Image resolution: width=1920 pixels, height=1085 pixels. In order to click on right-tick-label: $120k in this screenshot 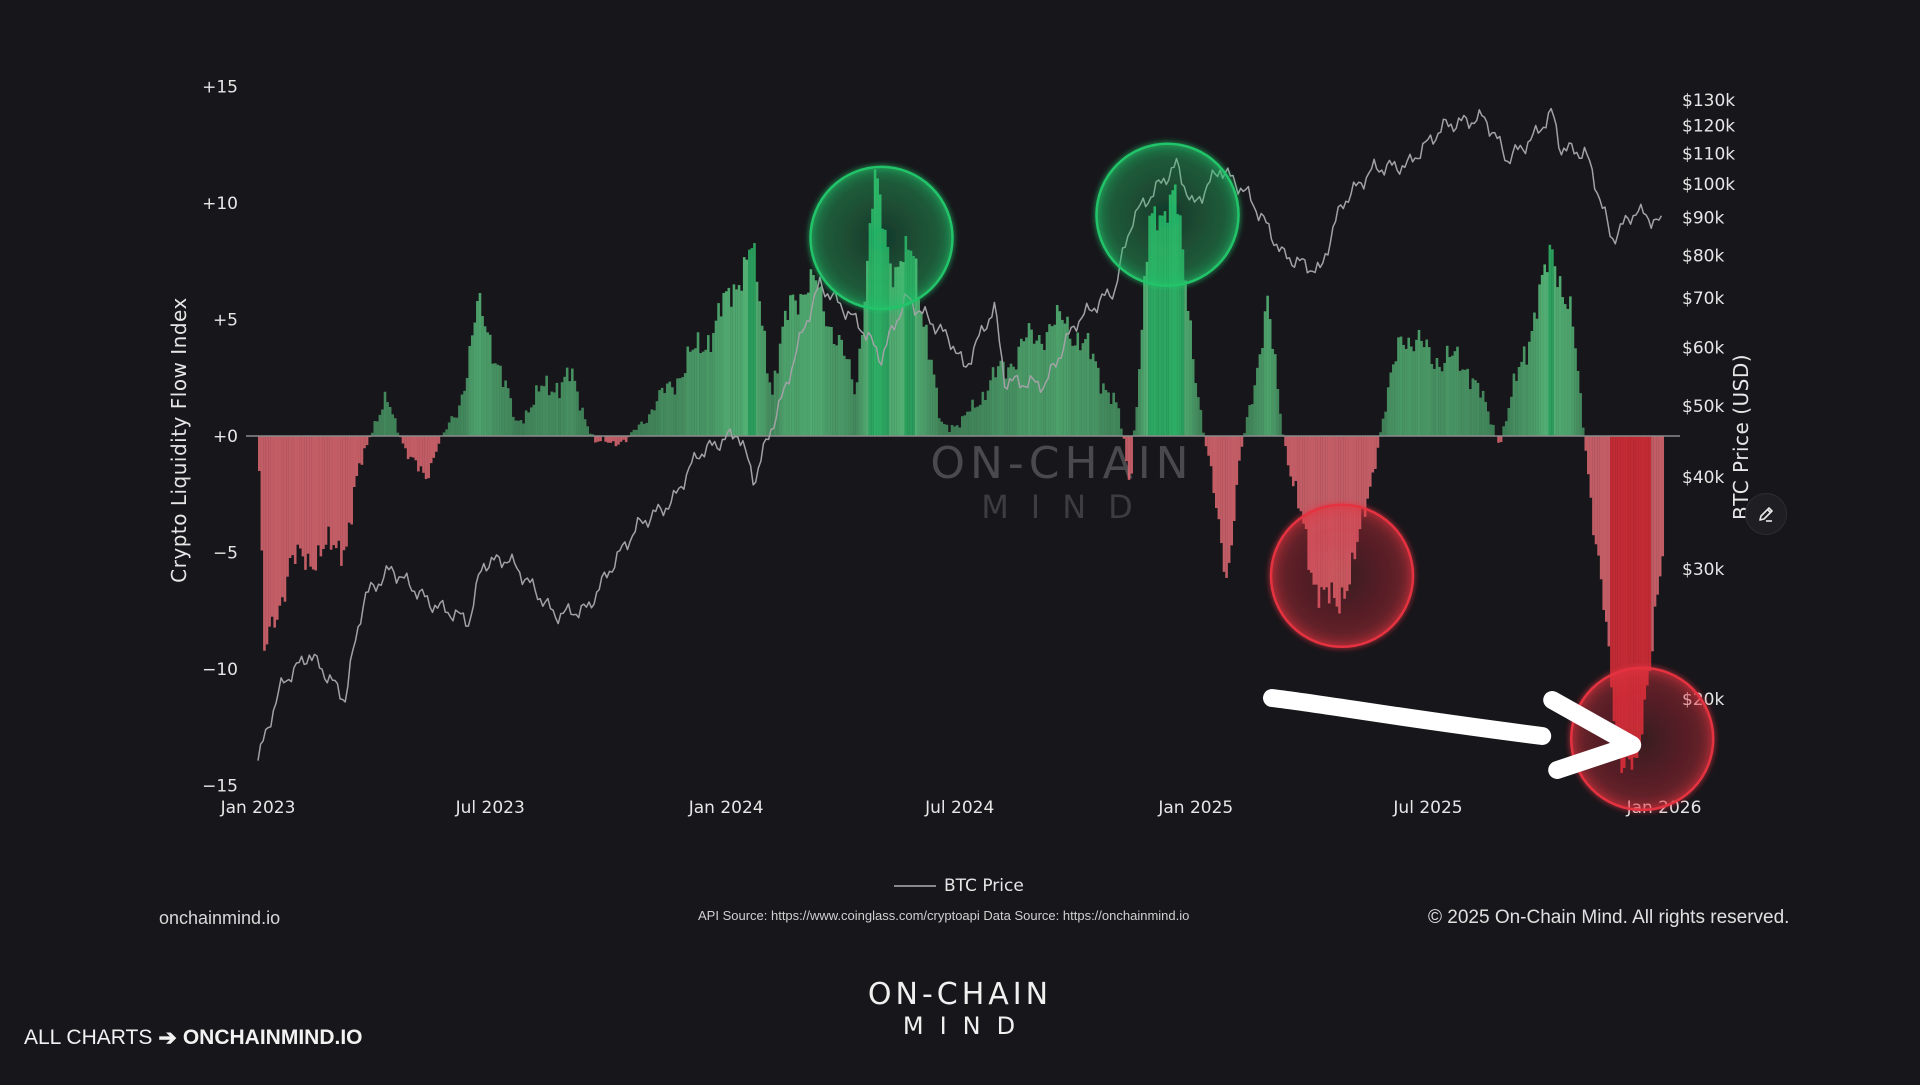, I will do `click(1708, 127)`.